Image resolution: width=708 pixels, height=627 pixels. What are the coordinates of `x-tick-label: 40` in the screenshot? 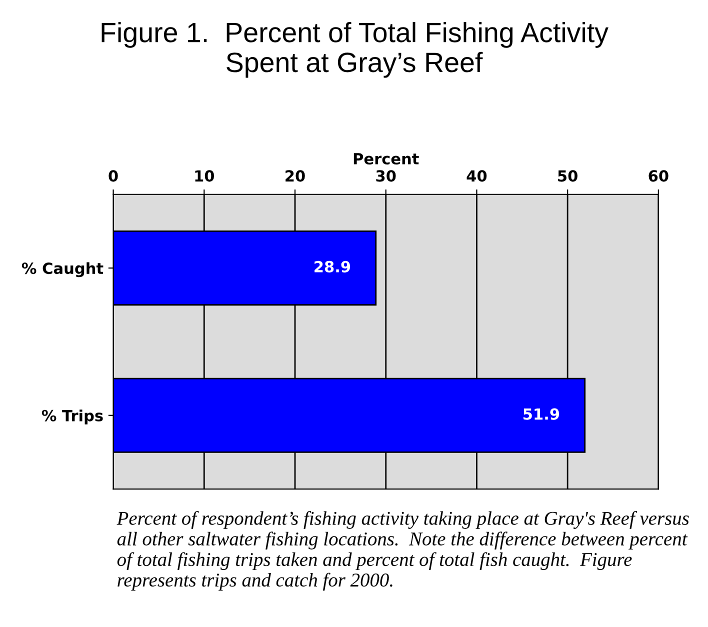 It's located at (476, 176).